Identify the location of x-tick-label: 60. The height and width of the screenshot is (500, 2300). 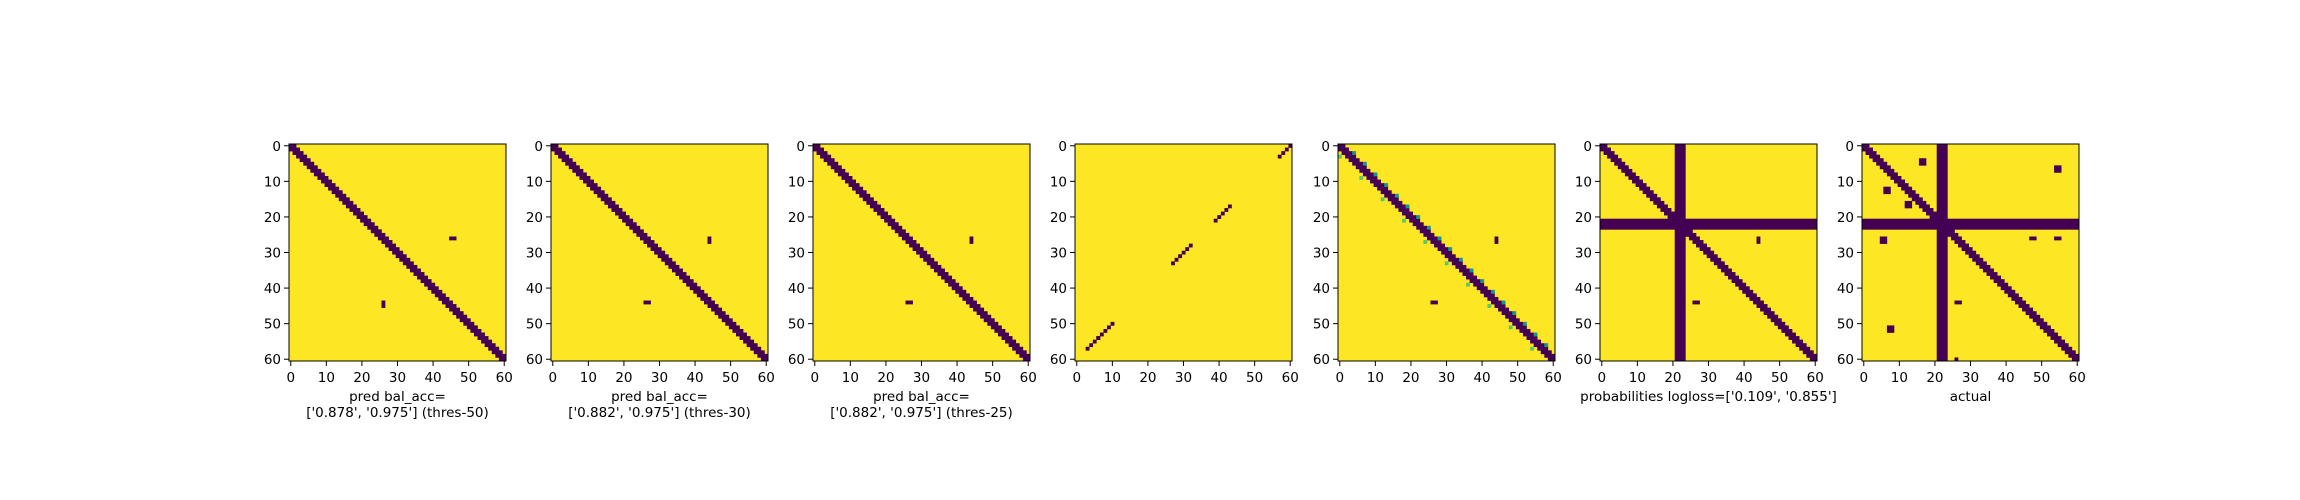
(1553, 378).